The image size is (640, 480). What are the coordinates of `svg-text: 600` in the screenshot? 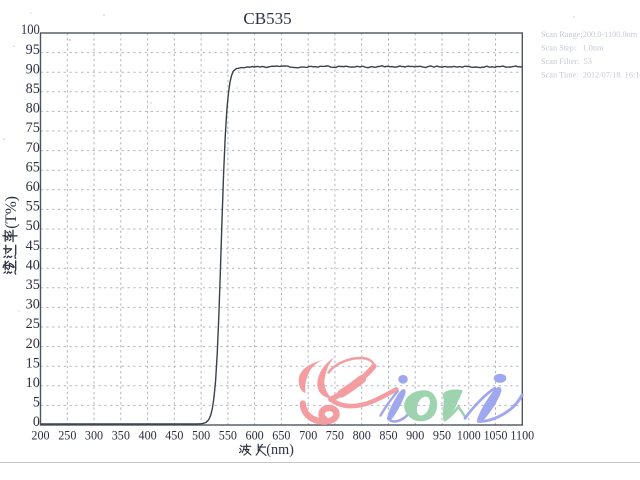 It's located at (255, 435).